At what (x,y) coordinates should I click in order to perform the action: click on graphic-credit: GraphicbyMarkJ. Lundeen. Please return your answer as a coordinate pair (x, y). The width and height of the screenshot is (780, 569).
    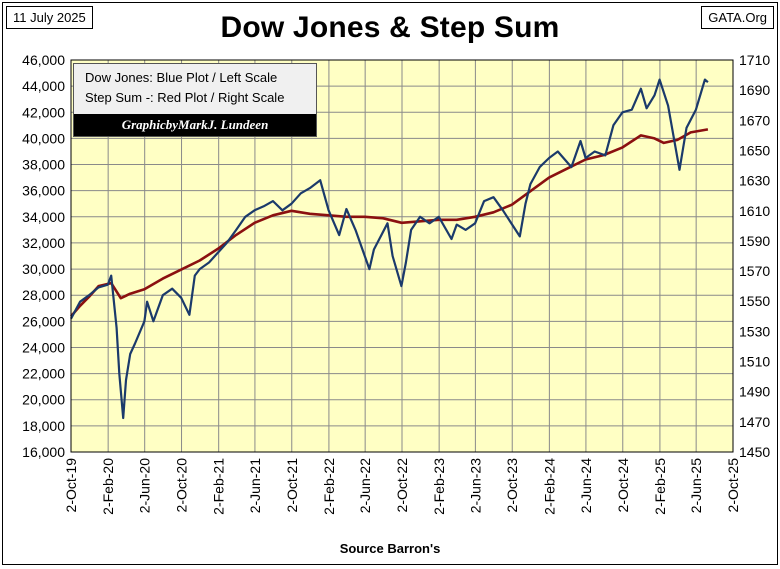
    Looking at the image, I should click on (195, 125).